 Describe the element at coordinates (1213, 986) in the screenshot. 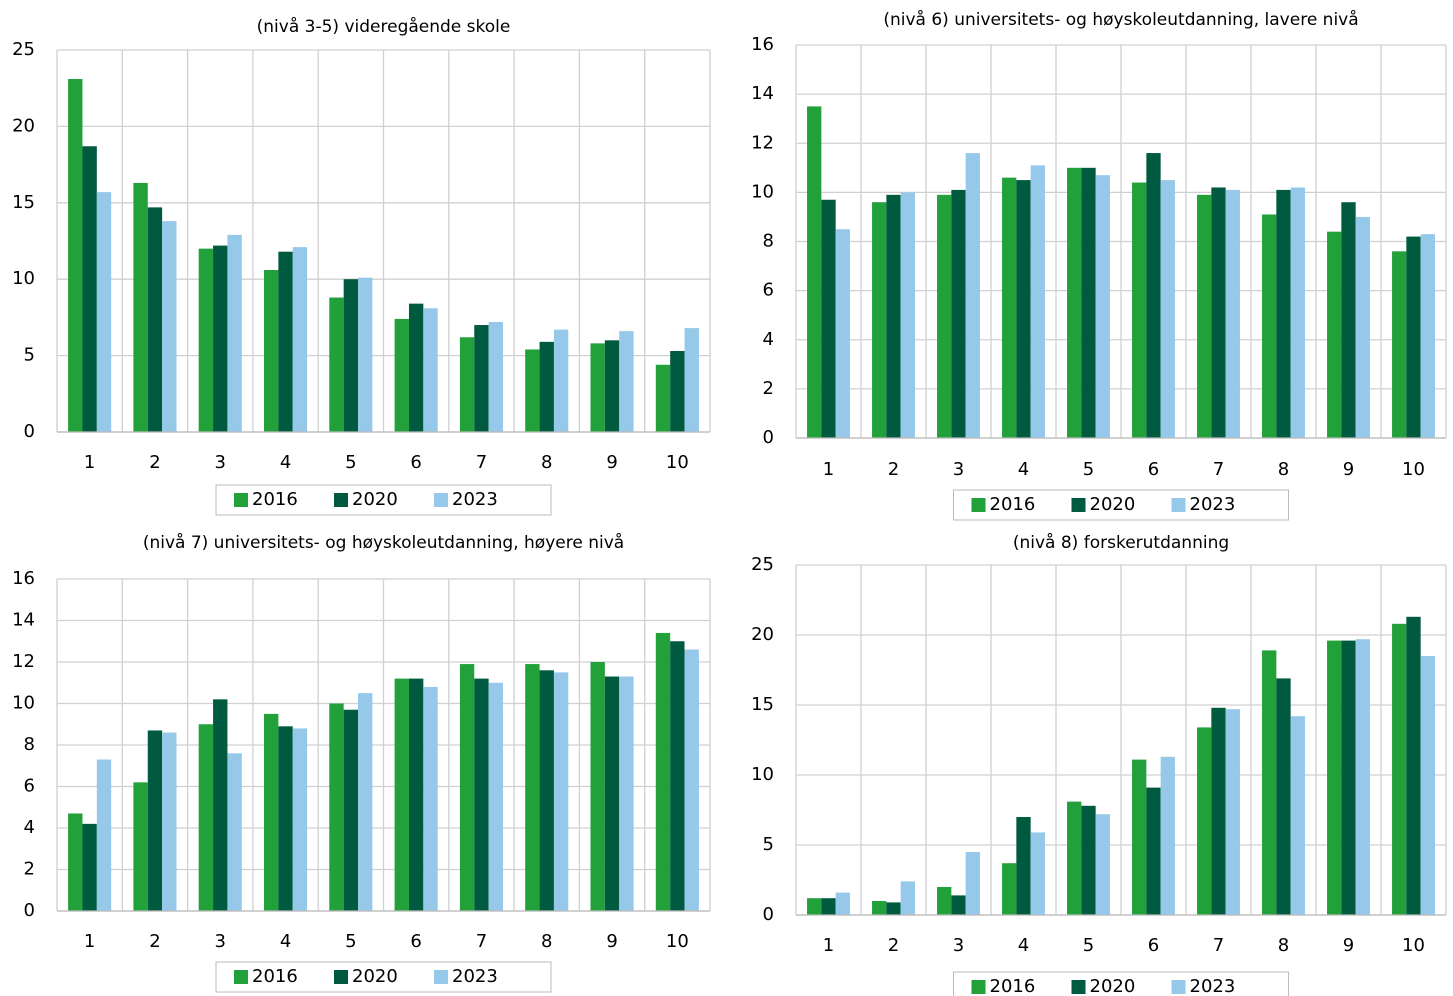

I see `legend-label: 2023` at that location.